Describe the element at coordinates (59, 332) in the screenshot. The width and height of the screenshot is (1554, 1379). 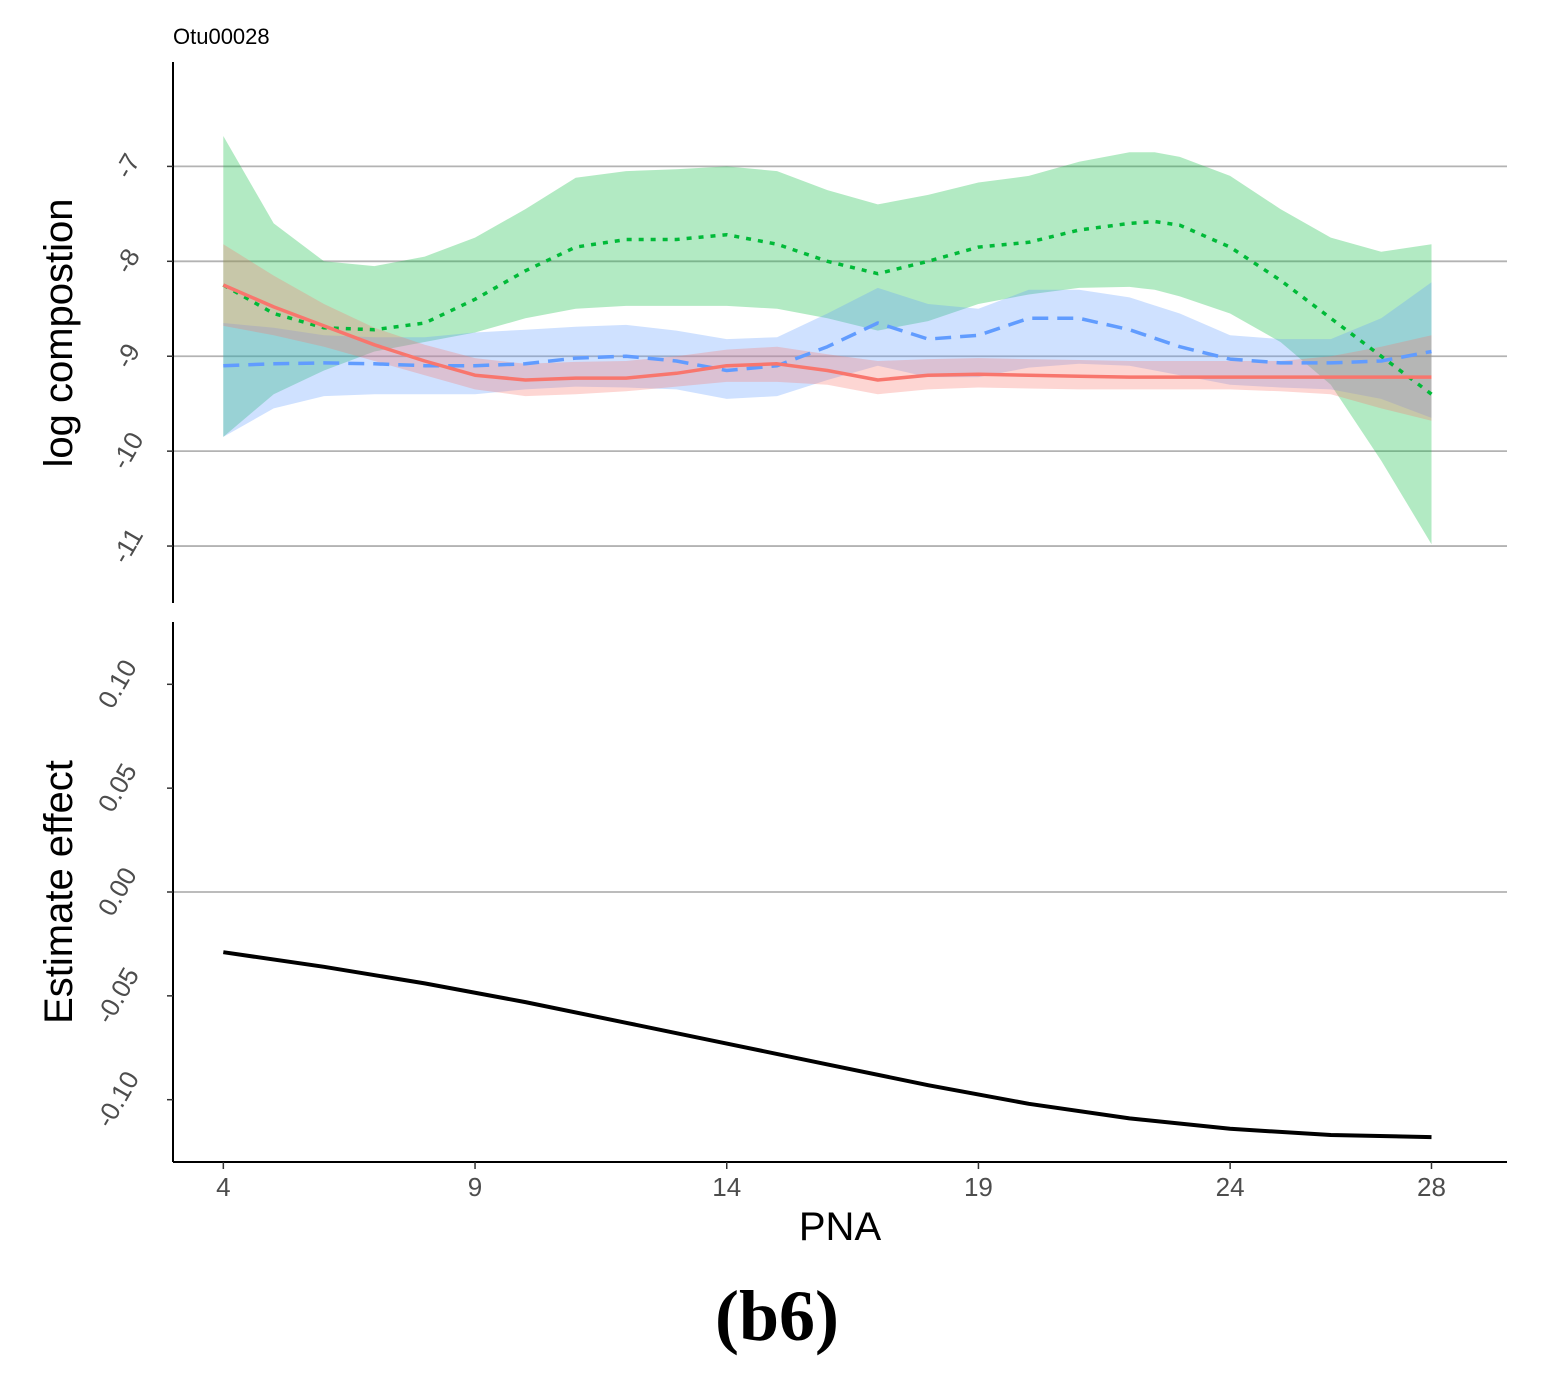
I see `top-y-axis-title: log compostion` at that location.